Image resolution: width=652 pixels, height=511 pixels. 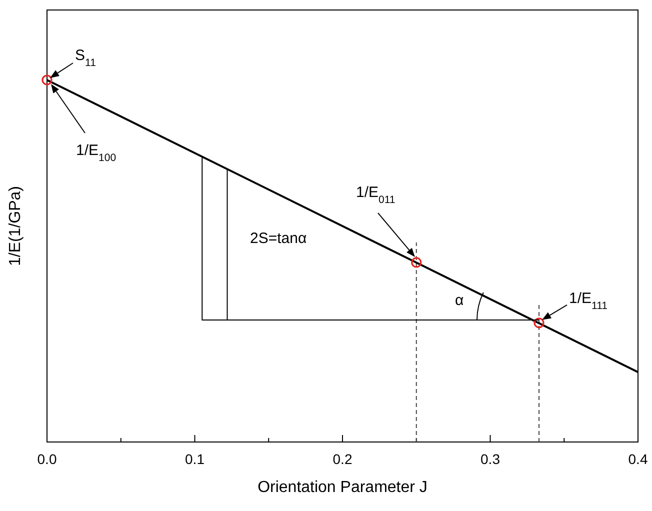 What do you see at coordinates (376, 195) in the screenshot?
I see `annotation: 1/E$_{011}$` at bounding box center [376, 195].